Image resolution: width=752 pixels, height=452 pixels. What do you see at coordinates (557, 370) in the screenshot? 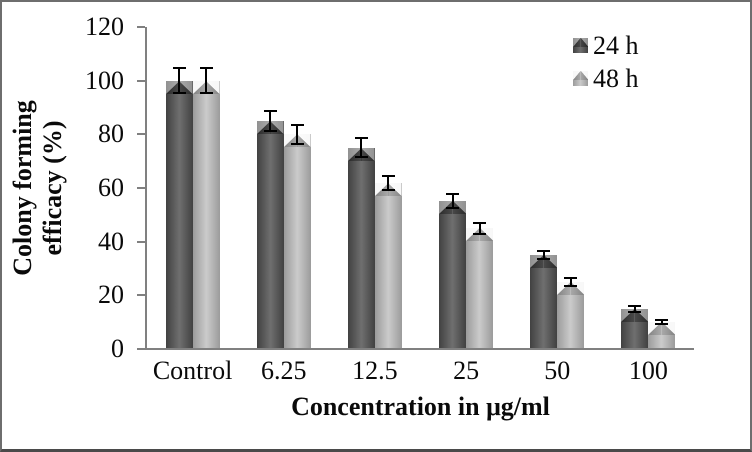
I see `x-tick-label: 50` at bounding box center [557, 370].